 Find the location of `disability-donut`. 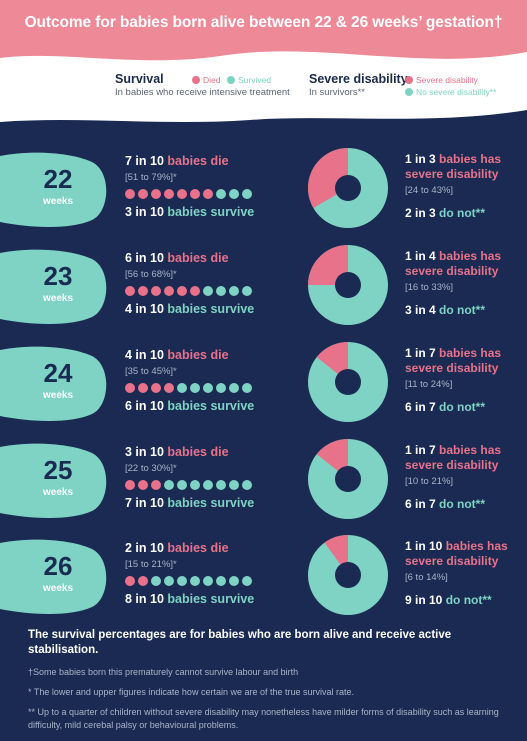

disability-donut is located at coordinates (348, 575).